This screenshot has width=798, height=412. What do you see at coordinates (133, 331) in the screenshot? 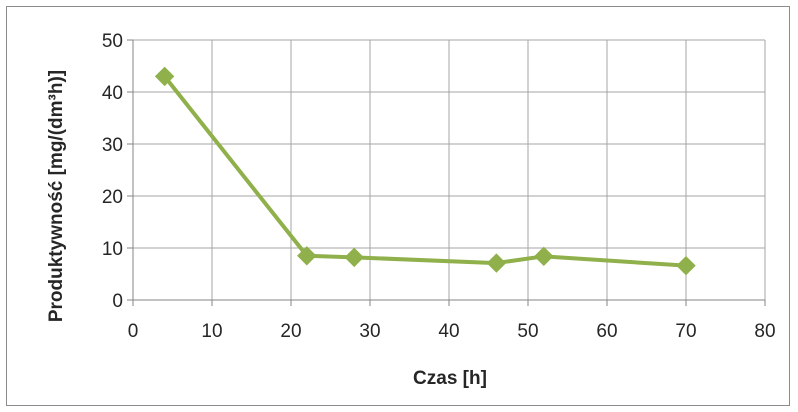
I see `x-tick-label: 0` at bounding box center [133, 331].